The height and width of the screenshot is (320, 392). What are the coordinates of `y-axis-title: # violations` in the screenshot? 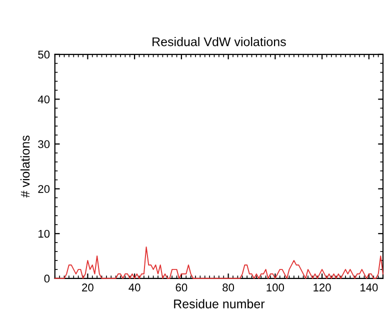 It's located at (25, 167).